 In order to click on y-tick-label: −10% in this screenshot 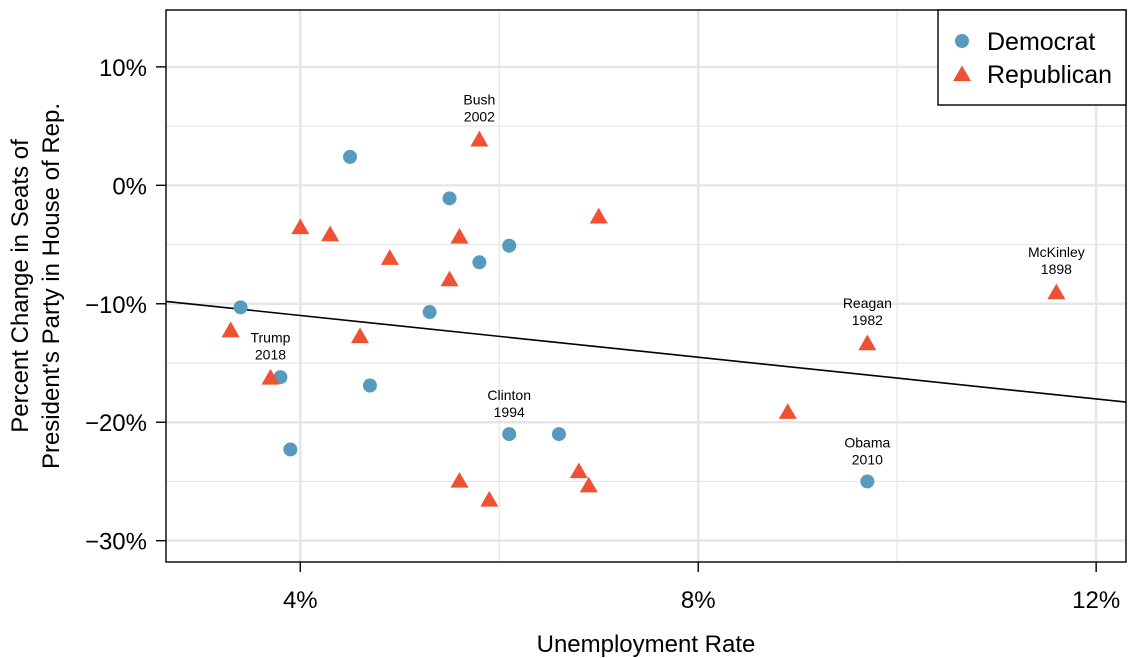, I will do `click(116, 305)`.